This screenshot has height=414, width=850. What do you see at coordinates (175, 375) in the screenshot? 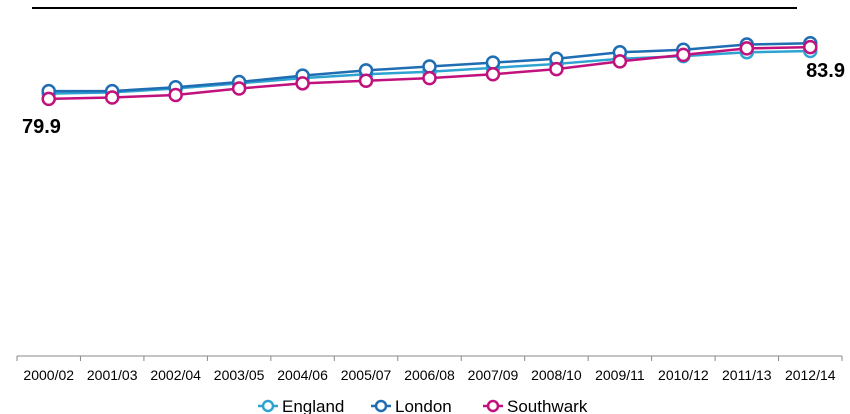
I see `x-tick-label: 2002/04` at bounding box center [175, 375].